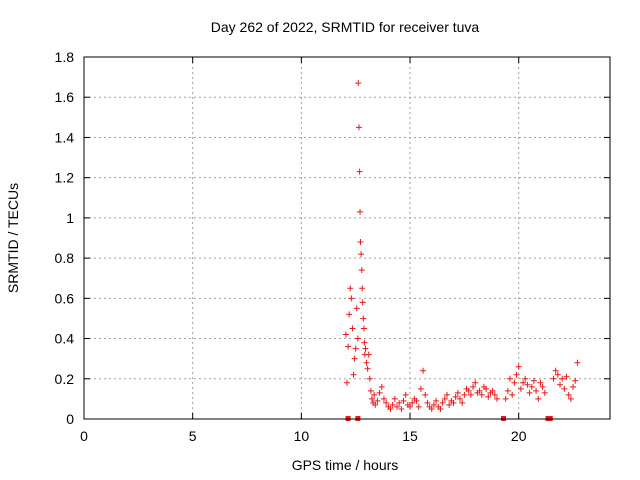 The image size is (640, 480). What do you see at coordinates (193, 436) in the screenshot?
I see `x-tick-label: 5` at bounding box center [193, 436].